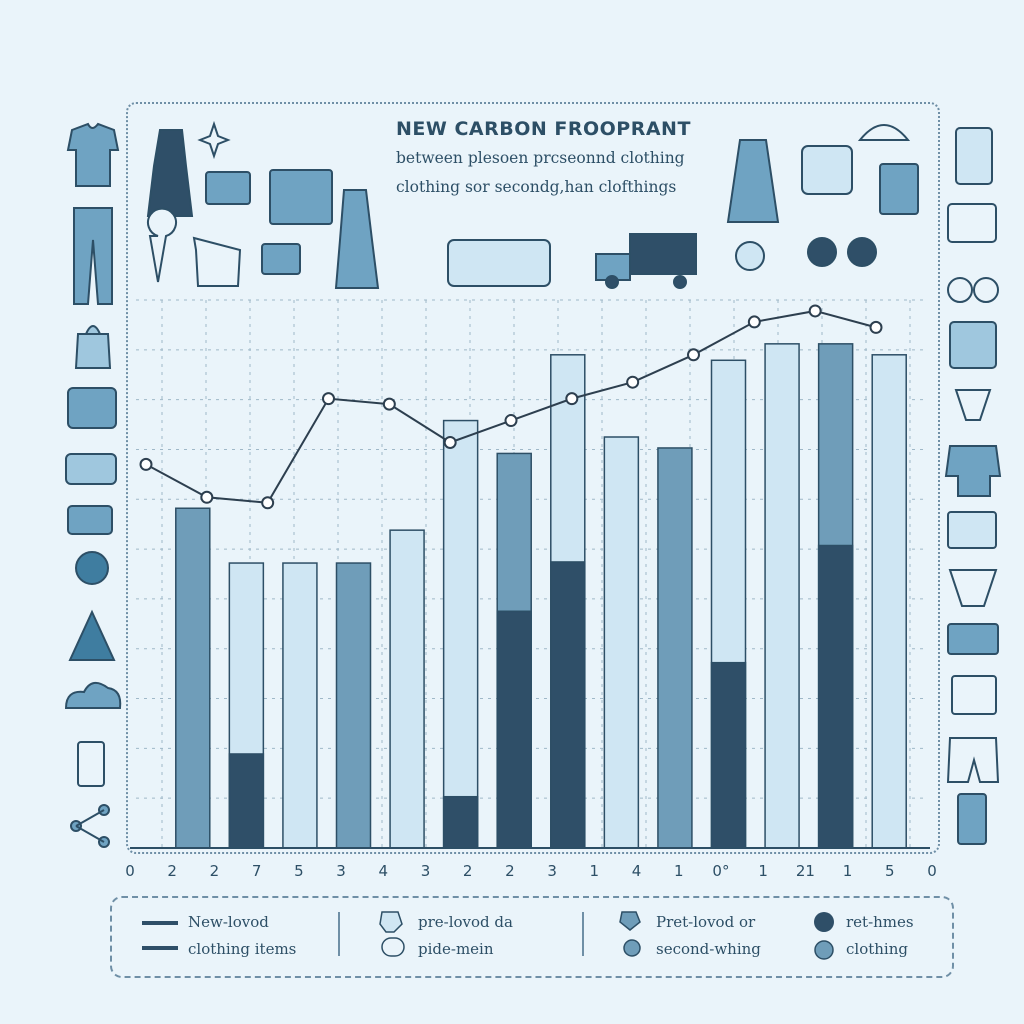 The image size is (1024, 1024). What do you see at coordinates (880, 922) in the screenshot?
I see `legend-label: ret-hmes` at bounding box center [880, 922].